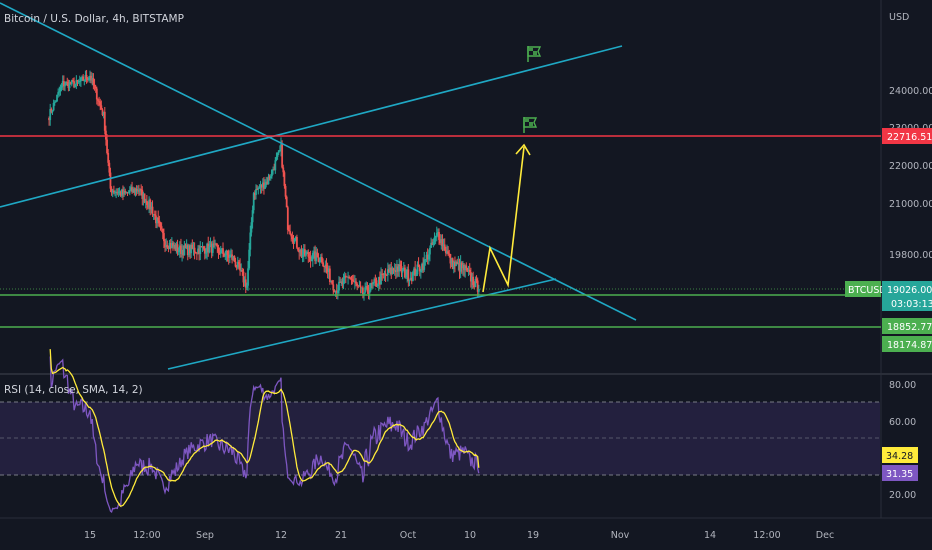 Image resolution: width=932 pixels, height=550 pixels. Describe the element at coordinates (900, 440) in the screenshot. I see `rsi-axis: 80.00 60.00 20.00 34.28 31.35` at that location.